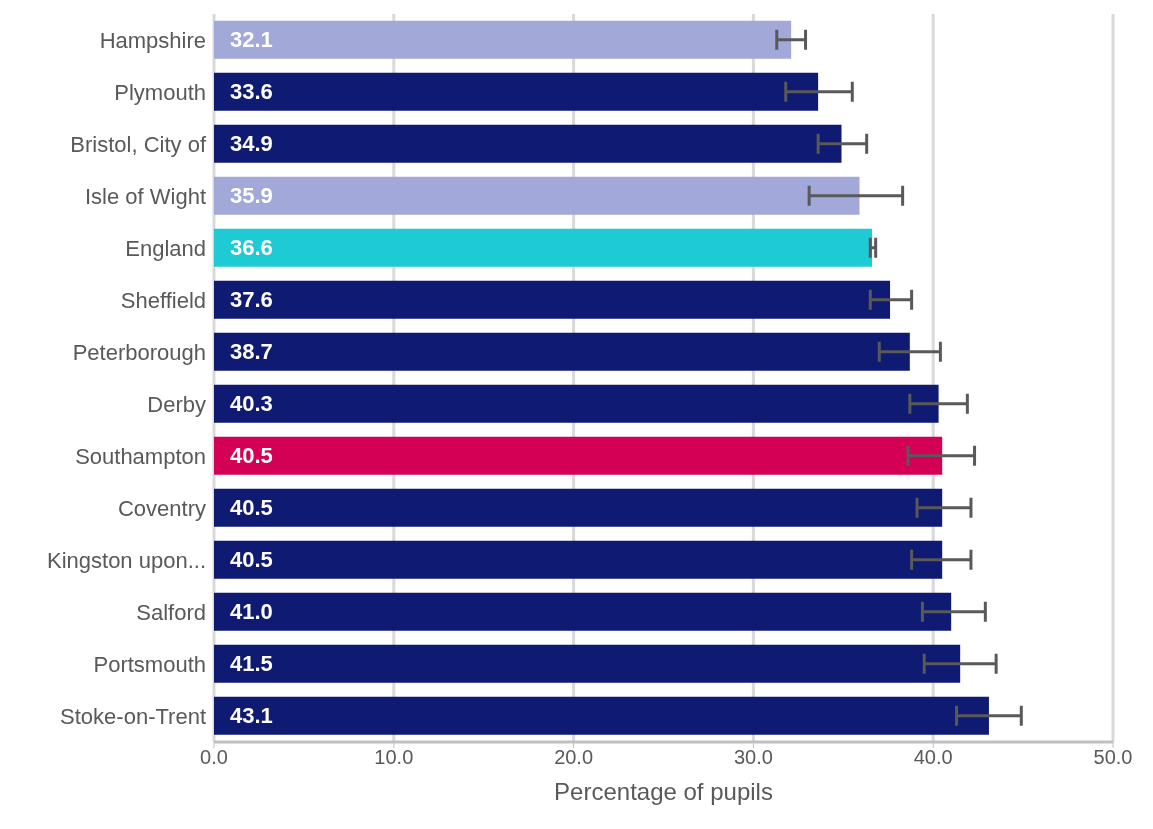 This screenshot has width=1153, height=829. What do you see at coordinates (394, 757) in the screenshot?
I see `x-tick-label: 10.0` at bounding box center [394, 757].